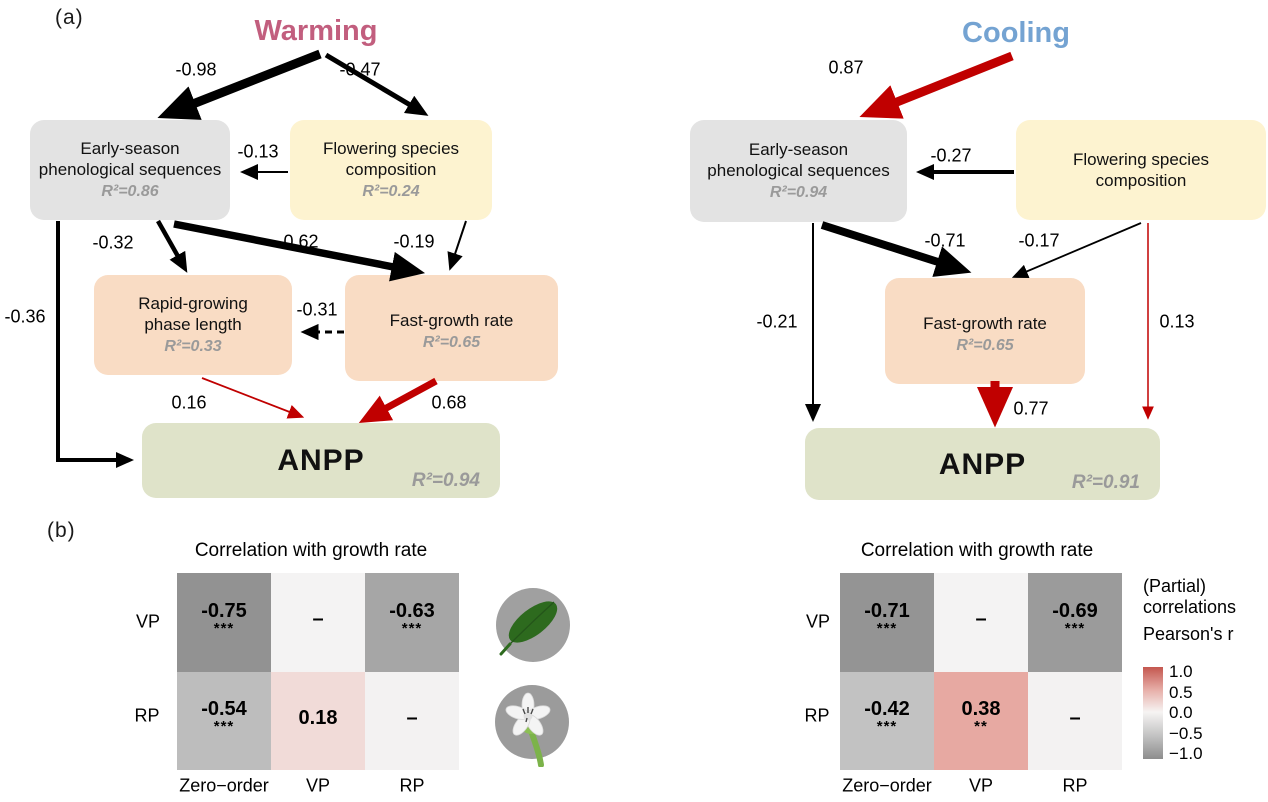  I want to click on arrow-flowering-to-fast-warming, so click(457, 245).